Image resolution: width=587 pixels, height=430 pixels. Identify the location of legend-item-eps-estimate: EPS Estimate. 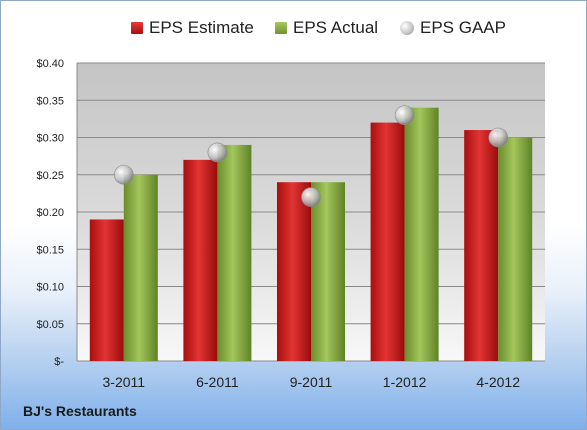
(192, 28).